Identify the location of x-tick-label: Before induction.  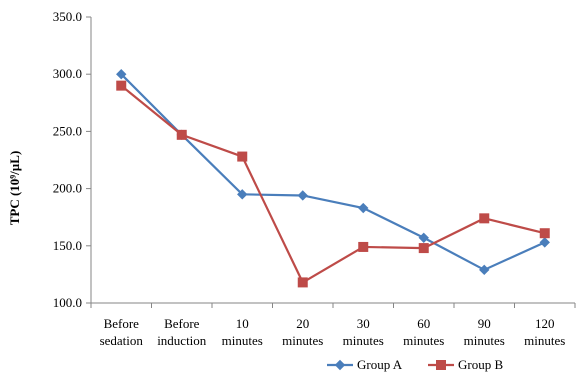
(182, 332).